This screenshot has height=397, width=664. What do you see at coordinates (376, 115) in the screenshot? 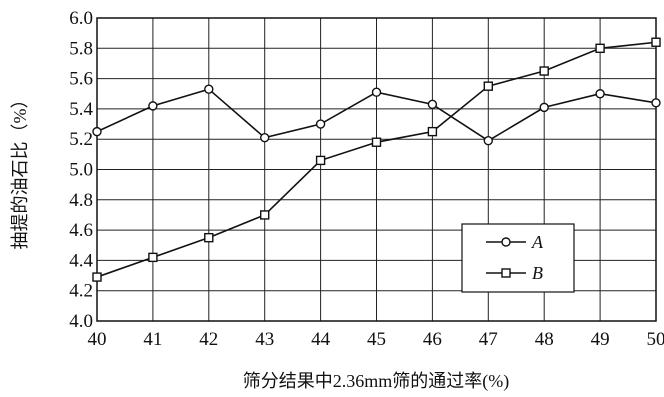
I see `series-A` at bounding box center [376, 115].